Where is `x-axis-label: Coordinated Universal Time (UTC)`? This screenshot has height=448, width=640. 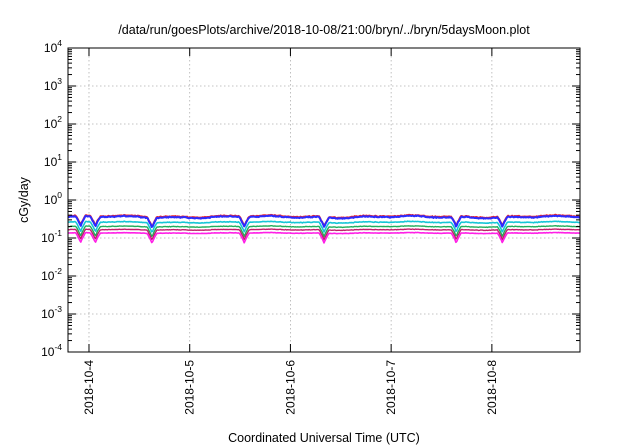 x-axis-label: Coordinated Universal Time (UTC) is located at coordinates (324, 438).